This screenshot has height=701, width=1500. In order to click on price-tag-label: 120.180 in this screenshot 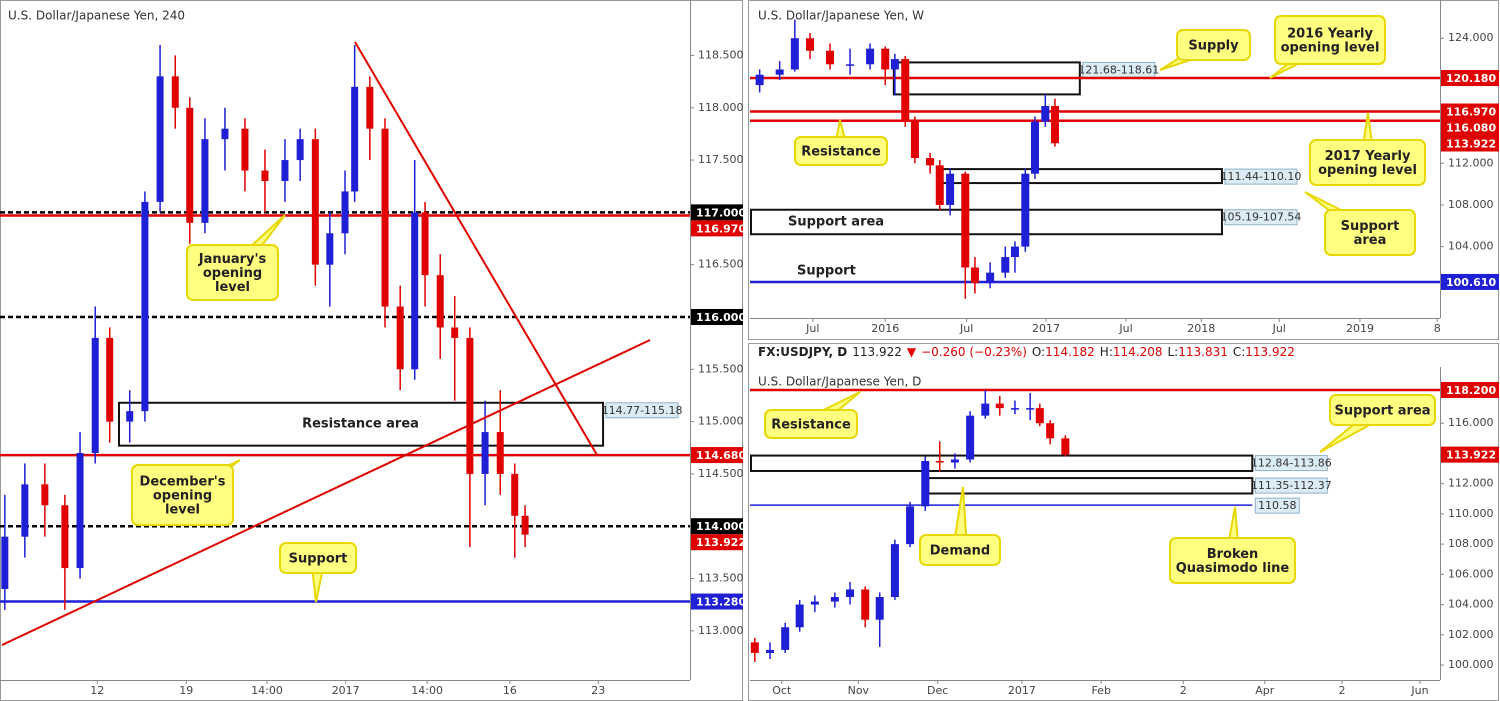, I will do `click(1471, 78)`.